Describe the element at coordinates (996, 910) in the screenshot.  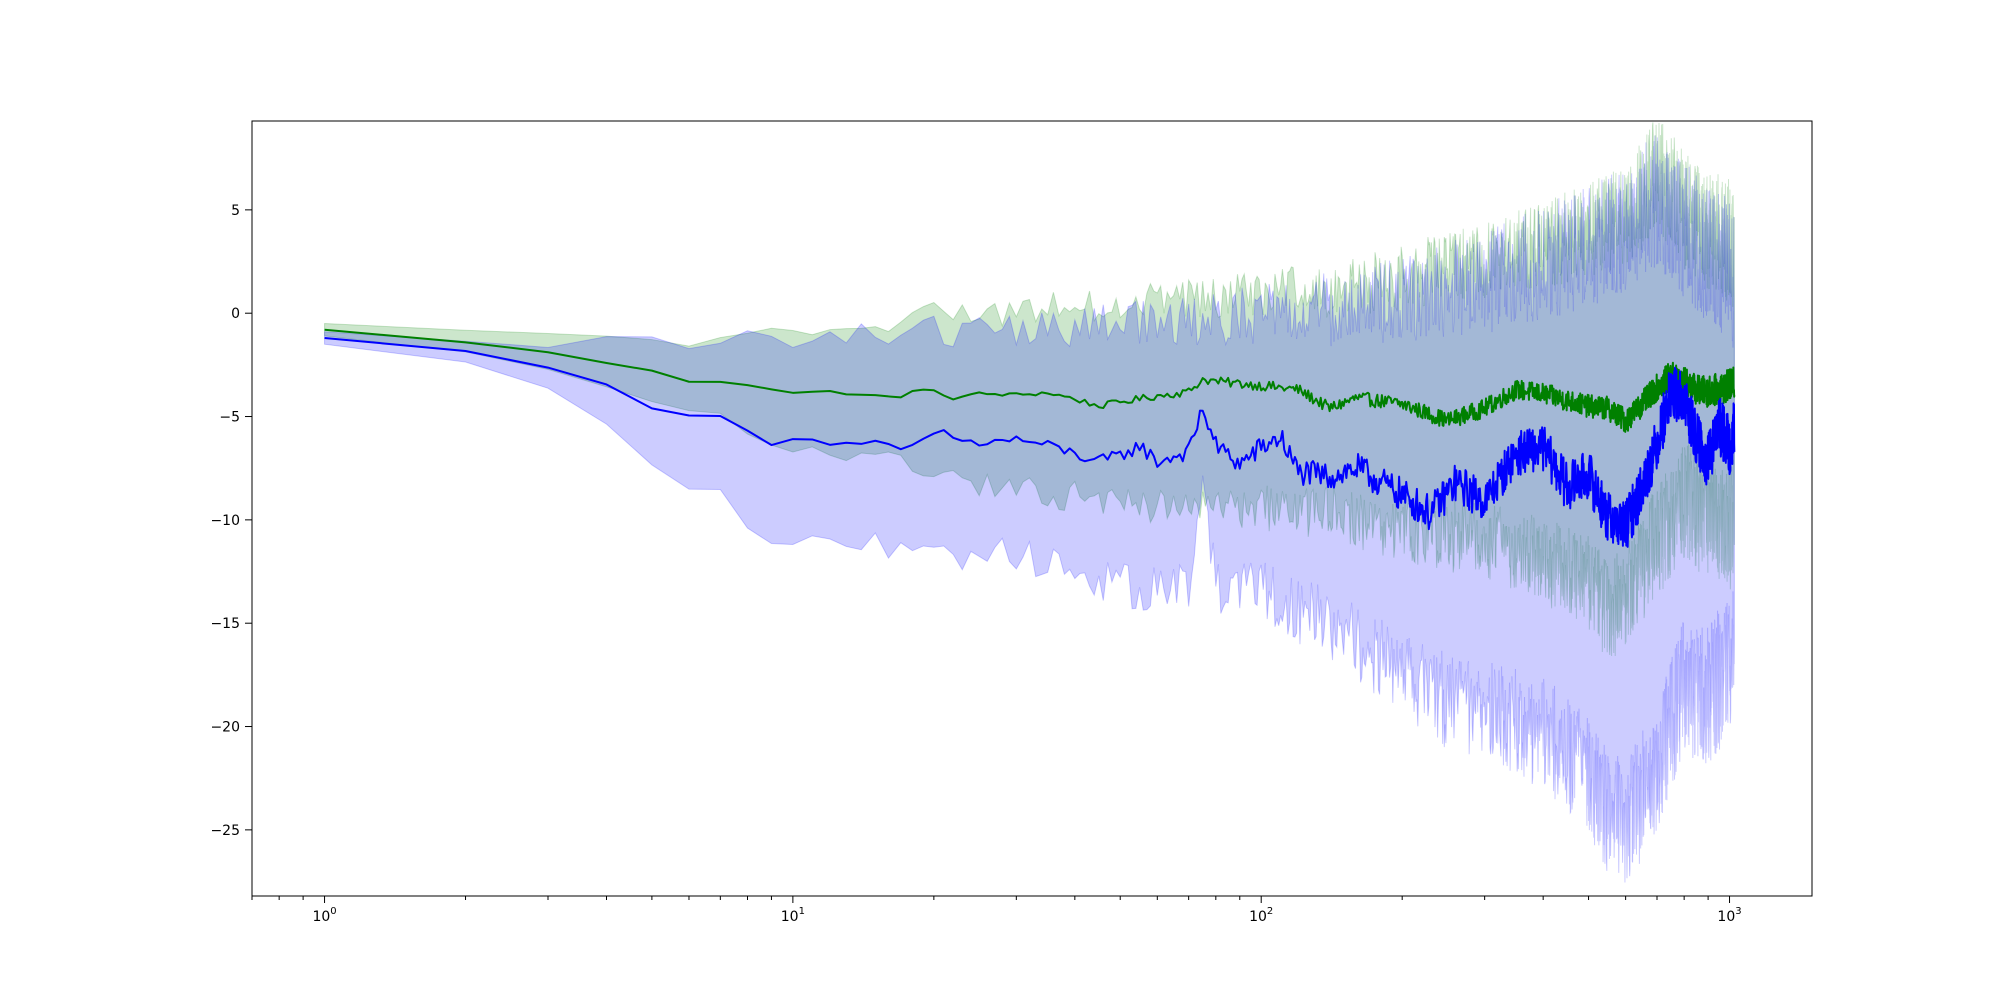
I see `x-axis: 10⁰ 10¹ 10² 10³` at that location.